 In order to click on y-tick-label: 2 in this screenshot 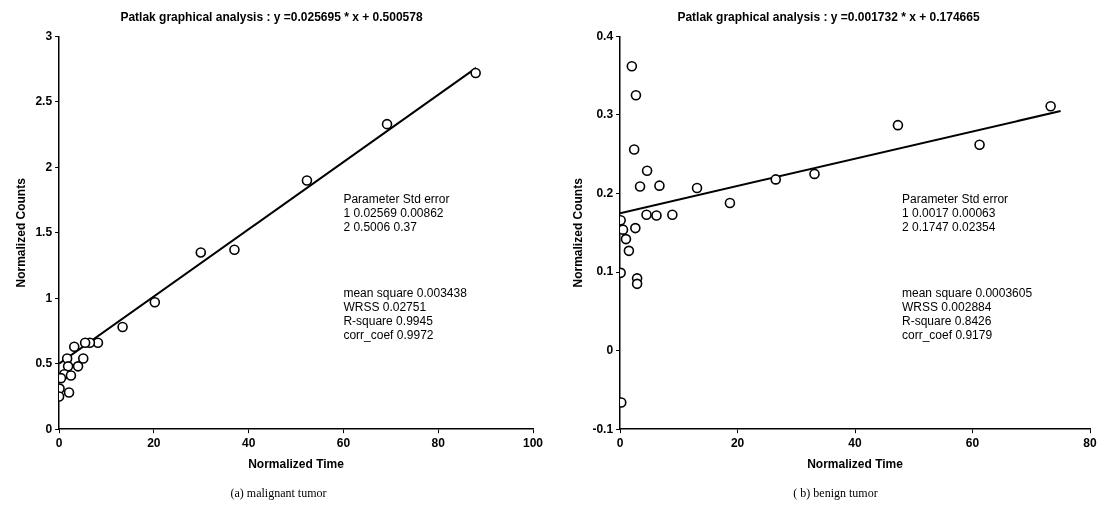, I will do `click(49, 166)`.